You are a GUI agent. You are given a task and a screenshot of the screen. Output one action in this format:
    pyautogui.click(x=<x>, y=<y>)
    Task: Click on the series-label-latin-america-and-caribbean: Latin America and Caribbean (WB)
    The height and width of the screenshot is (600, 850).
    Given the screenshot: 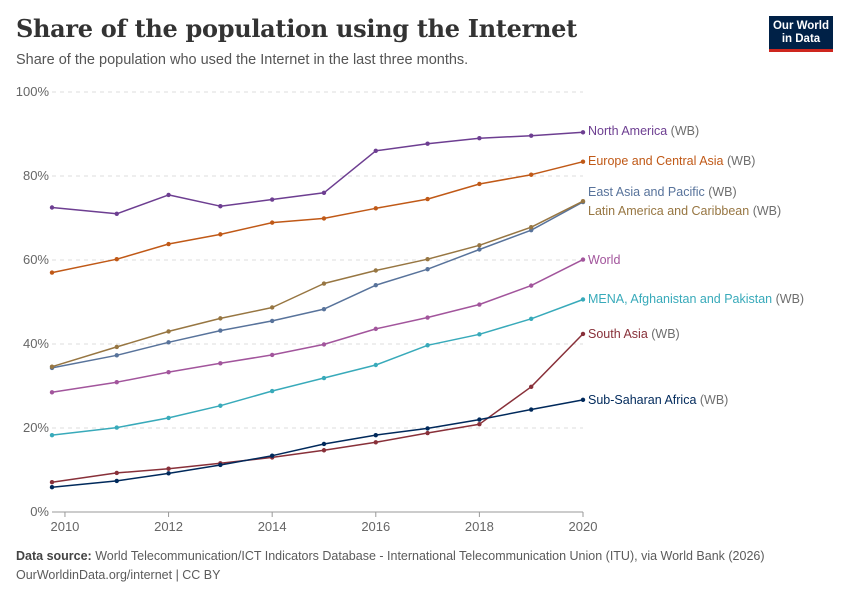 What is the action you would take?
    pyautogui.click(x=684, y=211)
    